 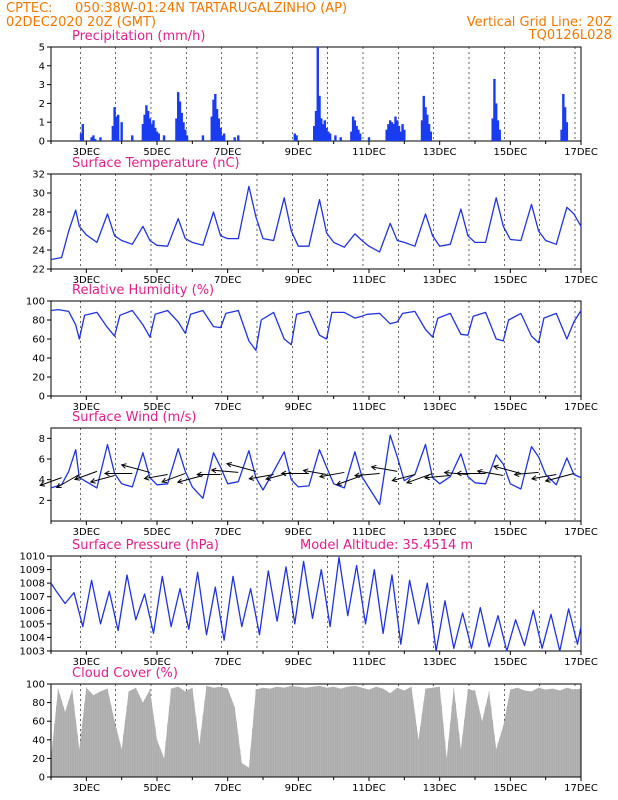 I want to click on y-tick-label: 60, so click(x=38, y=722).